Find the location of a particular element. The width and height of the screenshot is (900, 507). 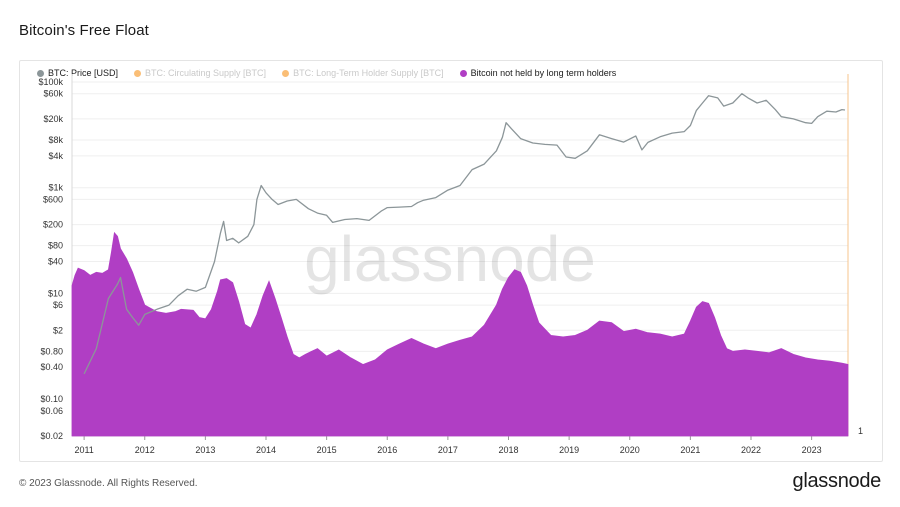

x-tick-label: 2018 is located at coordinates (508, 450).